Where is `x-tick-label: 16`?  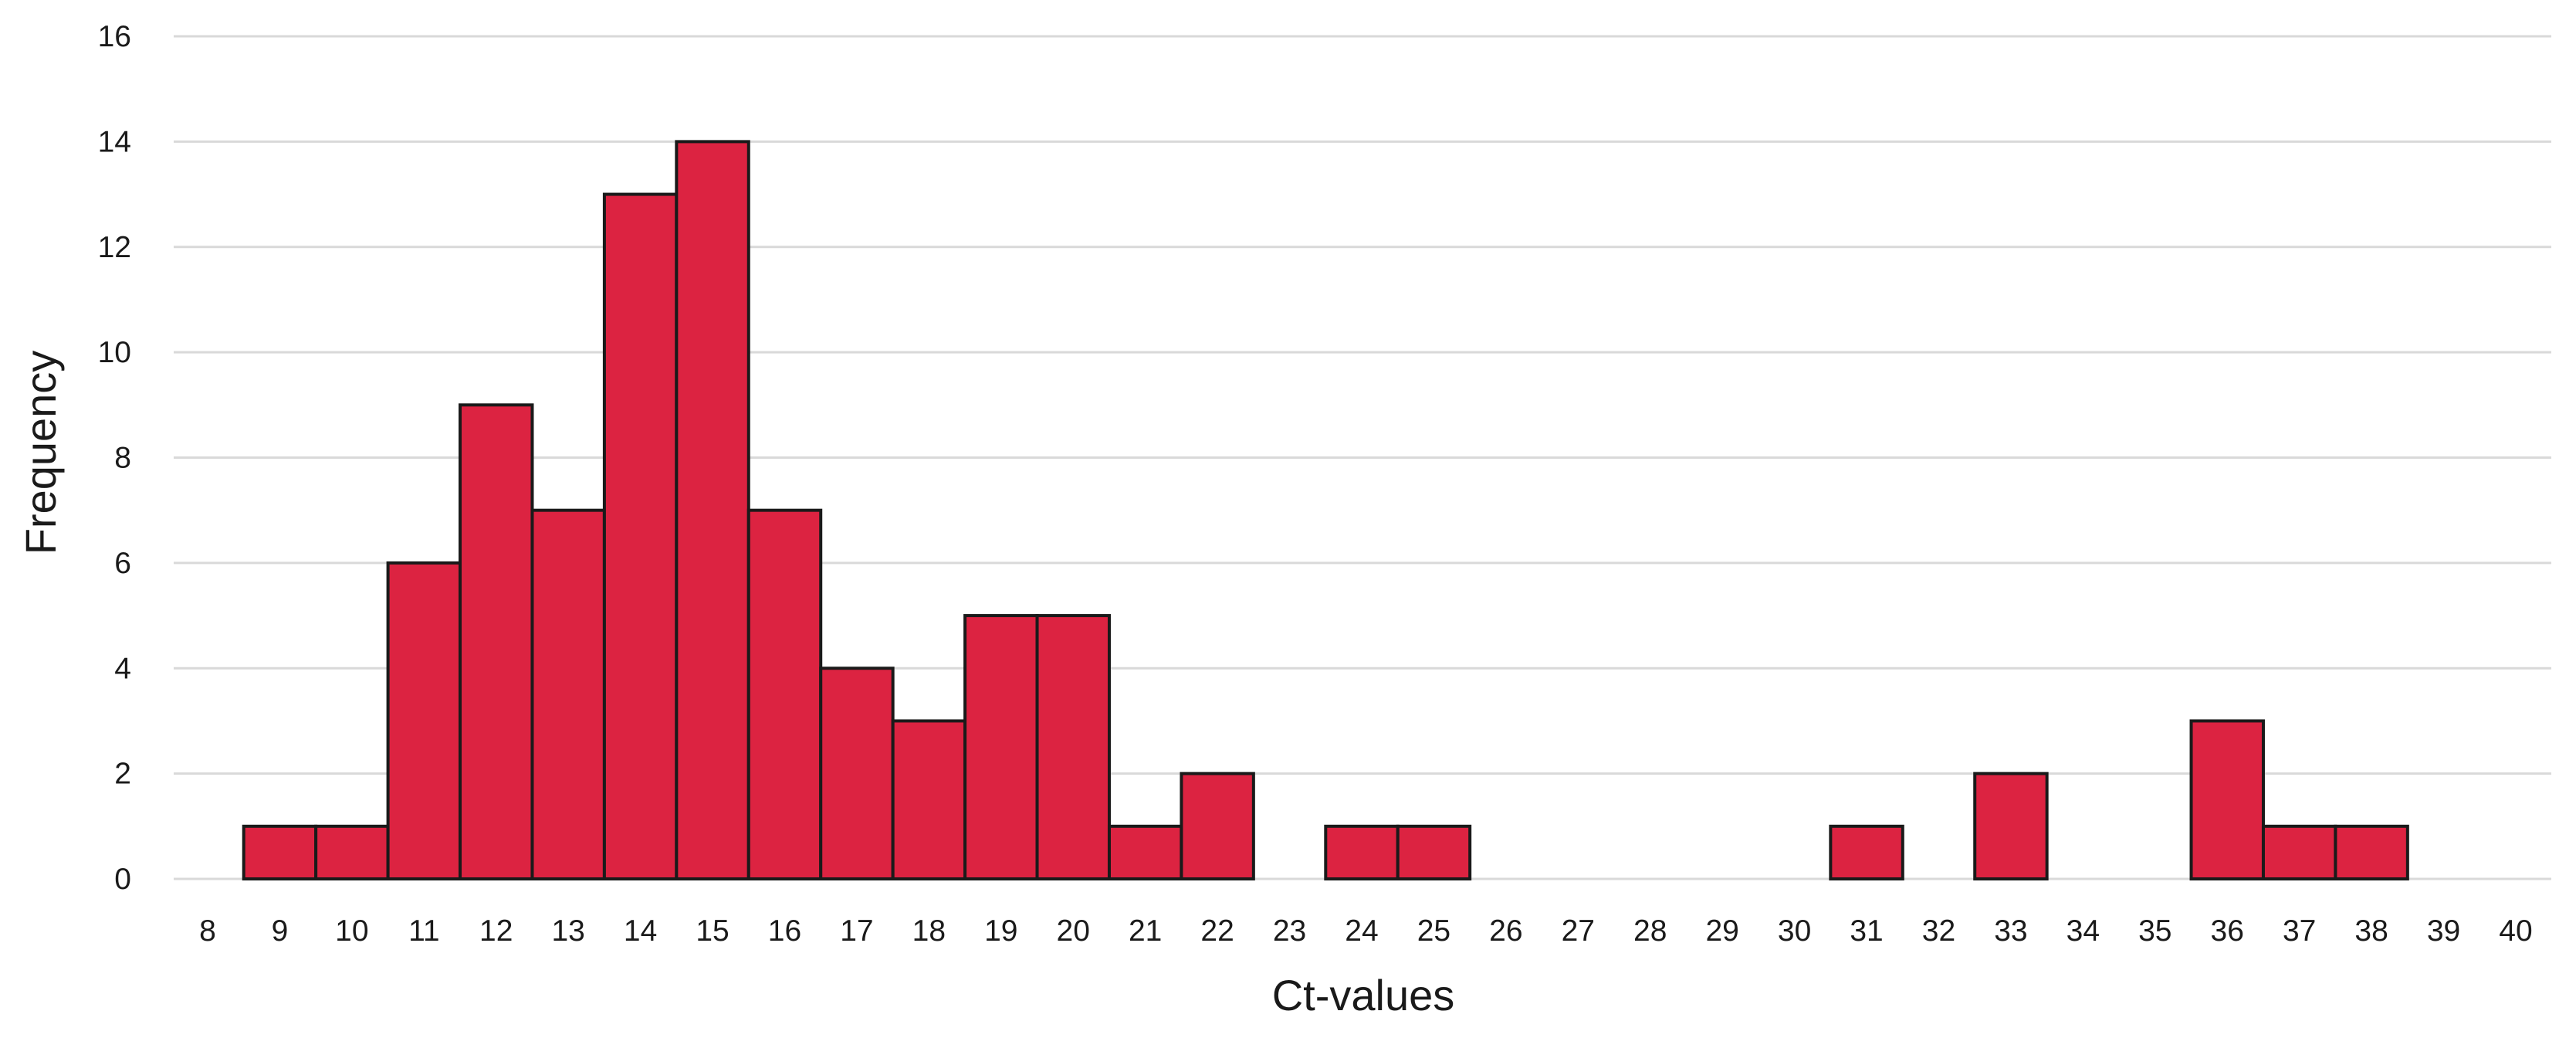 x-tick-label: 16 is located at coordinates (785, 931).